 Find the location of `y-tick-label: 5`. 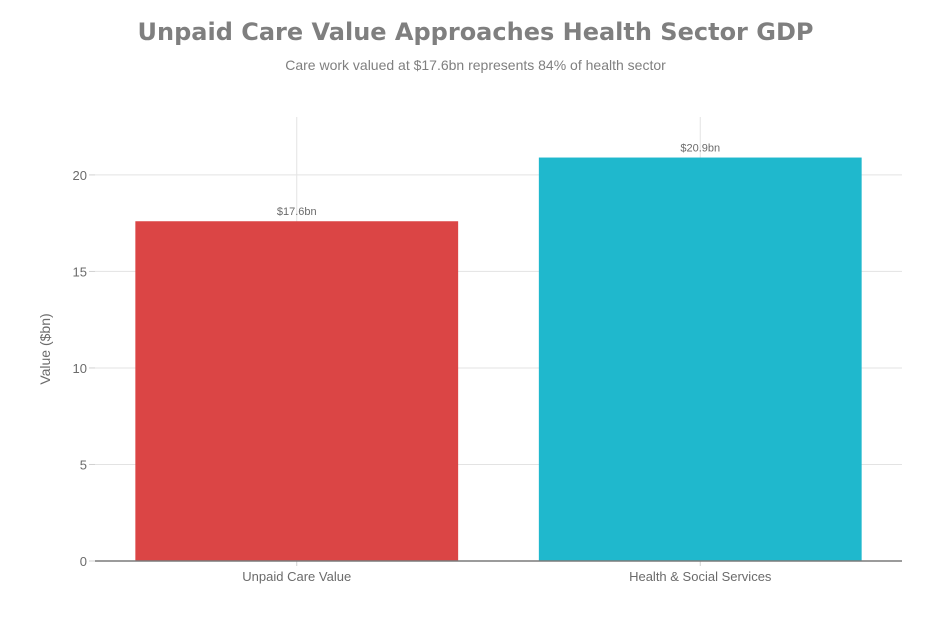

y-tick-label: 5 is located at coordinates (83, 464).